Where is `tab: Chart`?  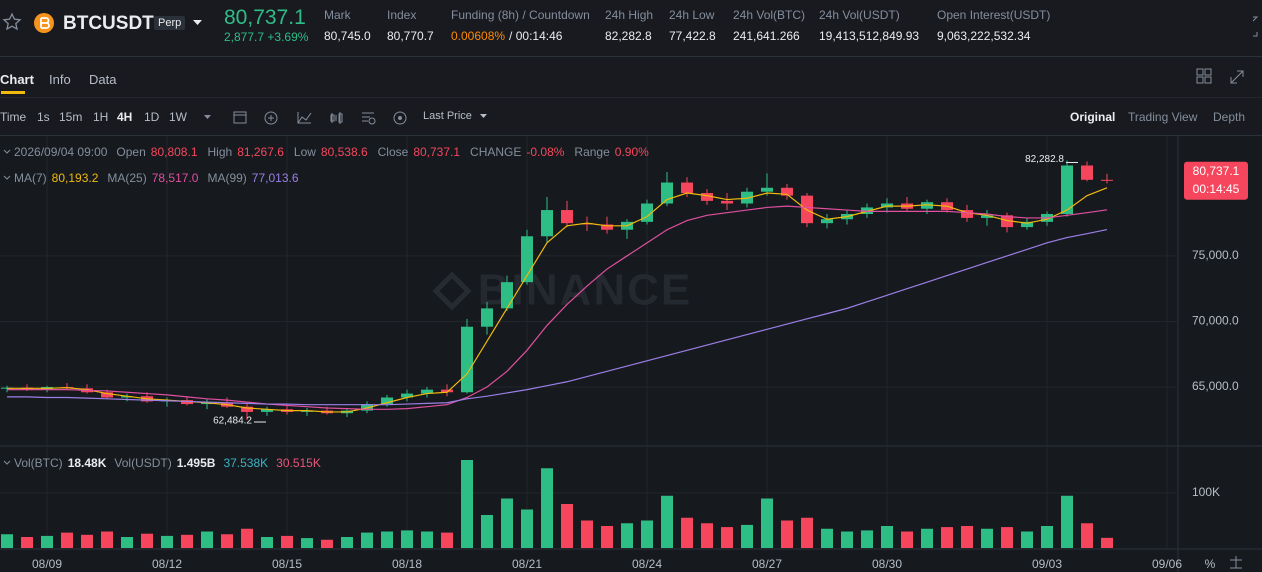
tab: Chart is located at coordinates (17, 79).